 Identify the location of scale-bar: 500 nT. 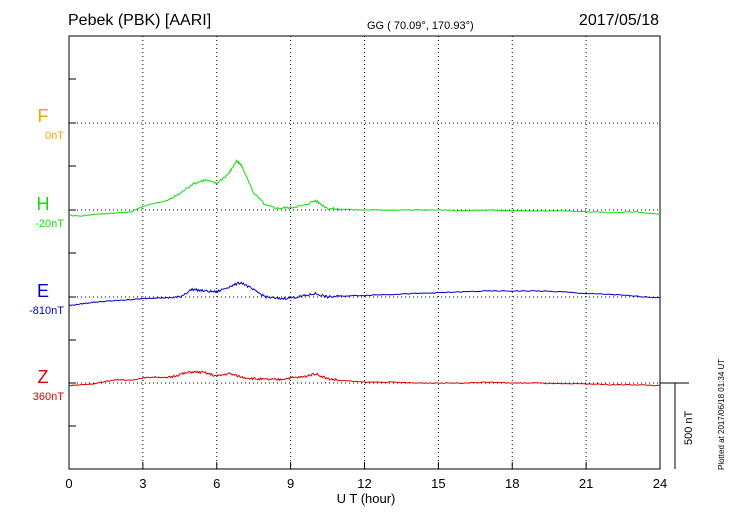
(677, 425).